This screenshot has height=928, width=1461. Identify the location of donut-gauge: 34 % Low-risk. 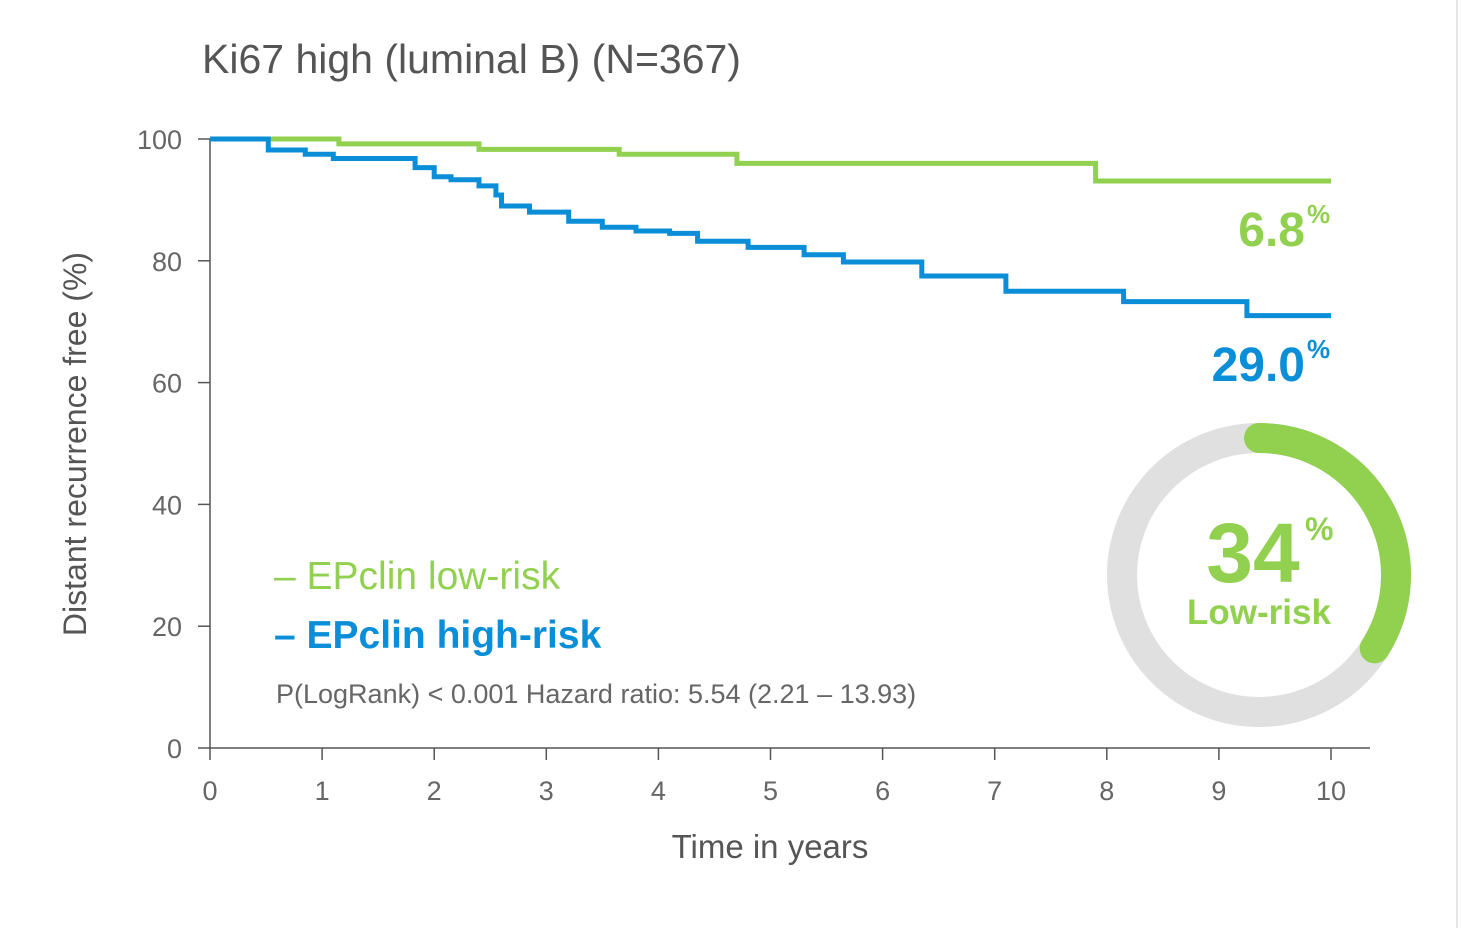
(1259, 575).